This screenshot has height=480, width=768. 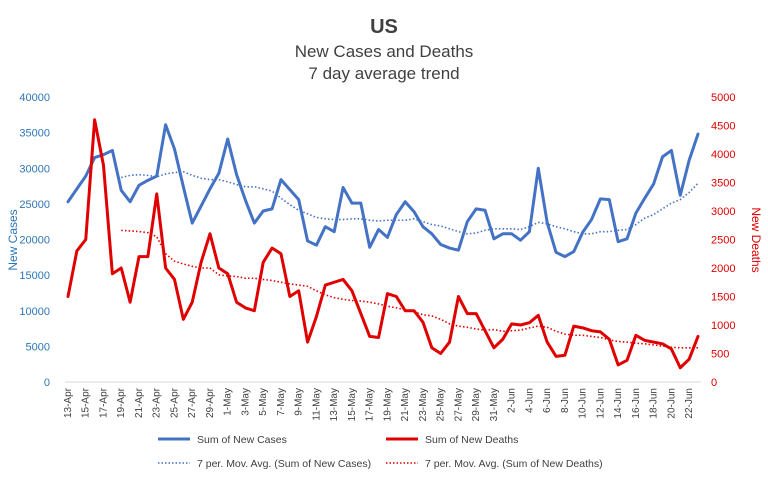 What do you see at coordinates (157, 402) in the screenshot?
I see `x-tick-label: 23-Apr` at bounding box center [157, 402].